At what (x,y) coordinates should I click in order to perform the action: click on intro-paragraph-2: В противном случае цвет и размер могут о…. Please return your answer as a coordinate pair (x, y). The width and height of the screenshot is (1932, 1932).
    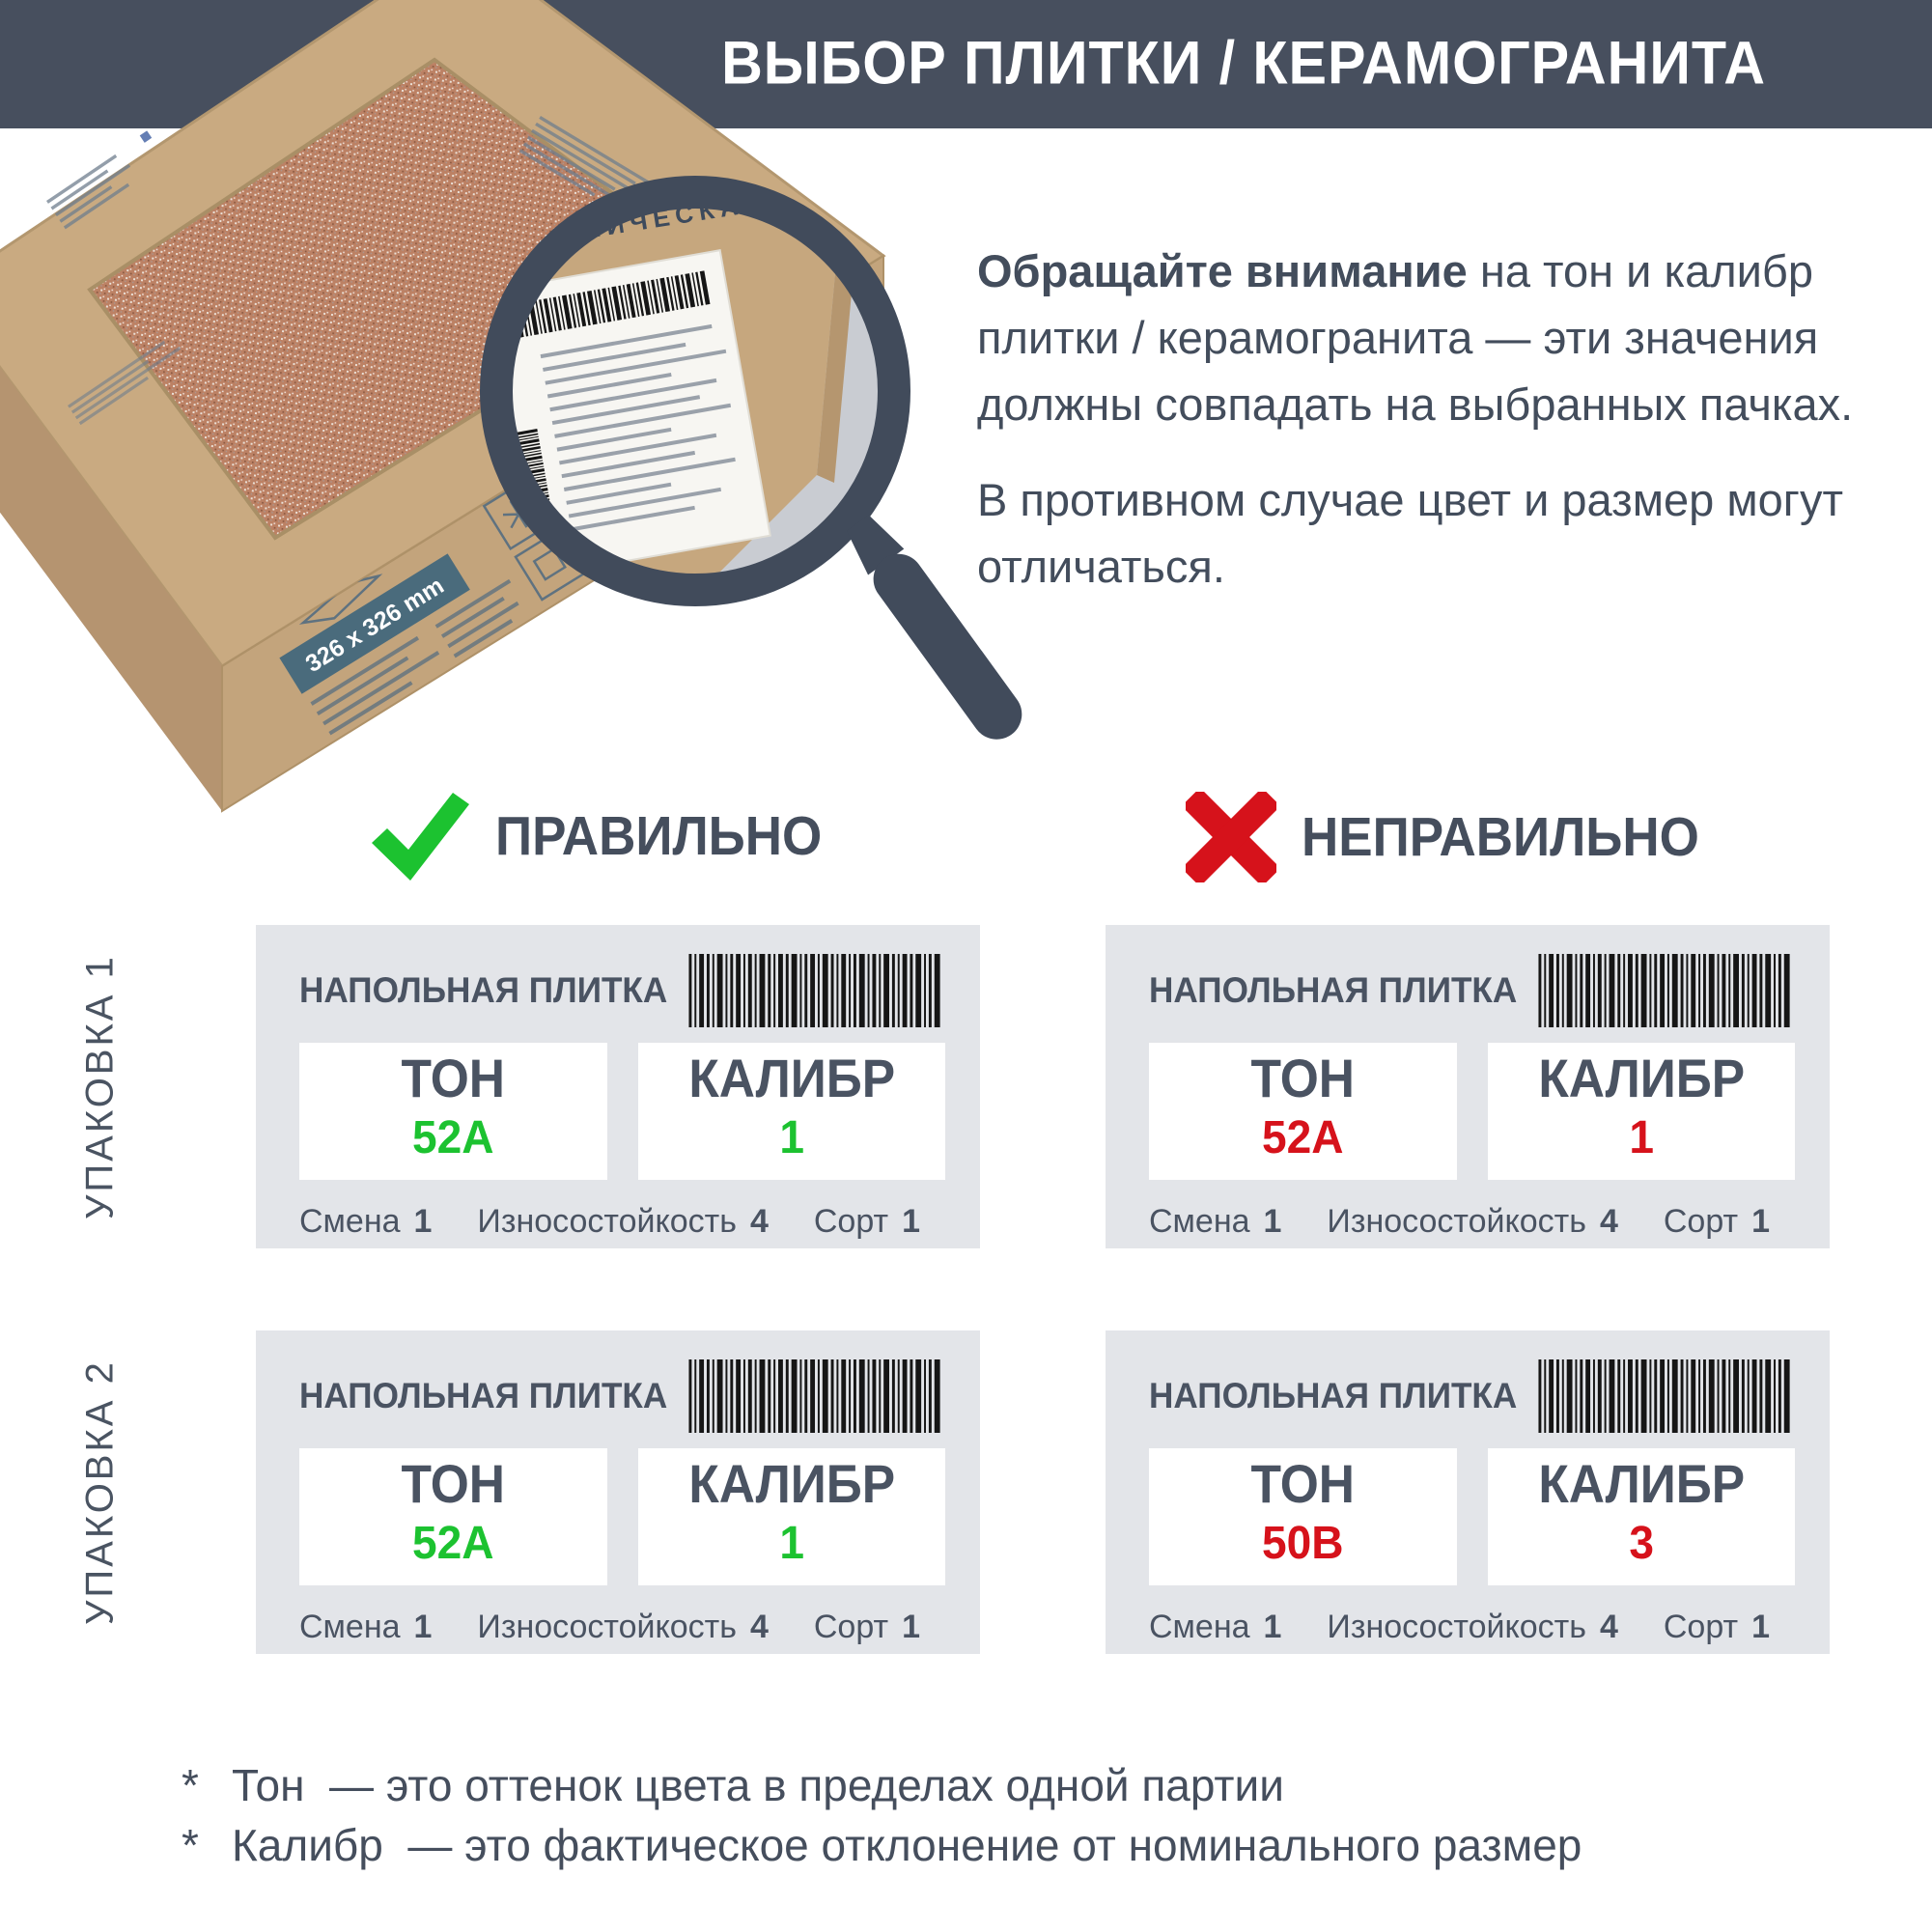
    Looking at the image, I should click on (1410, 533).